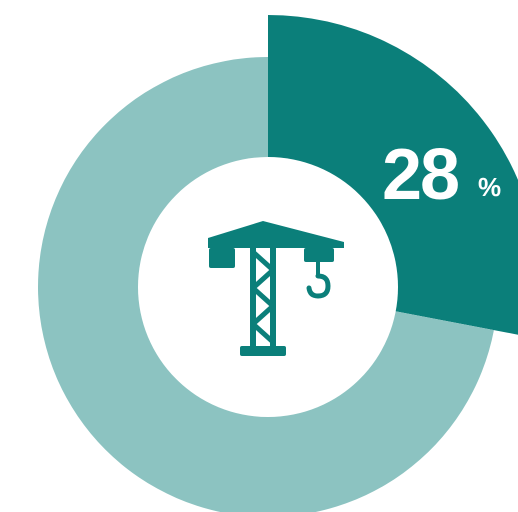  What do you see at coordinates (276, 288) in the screenshot?
I see `construction-crane-icon` at bounding box center [276, 288].